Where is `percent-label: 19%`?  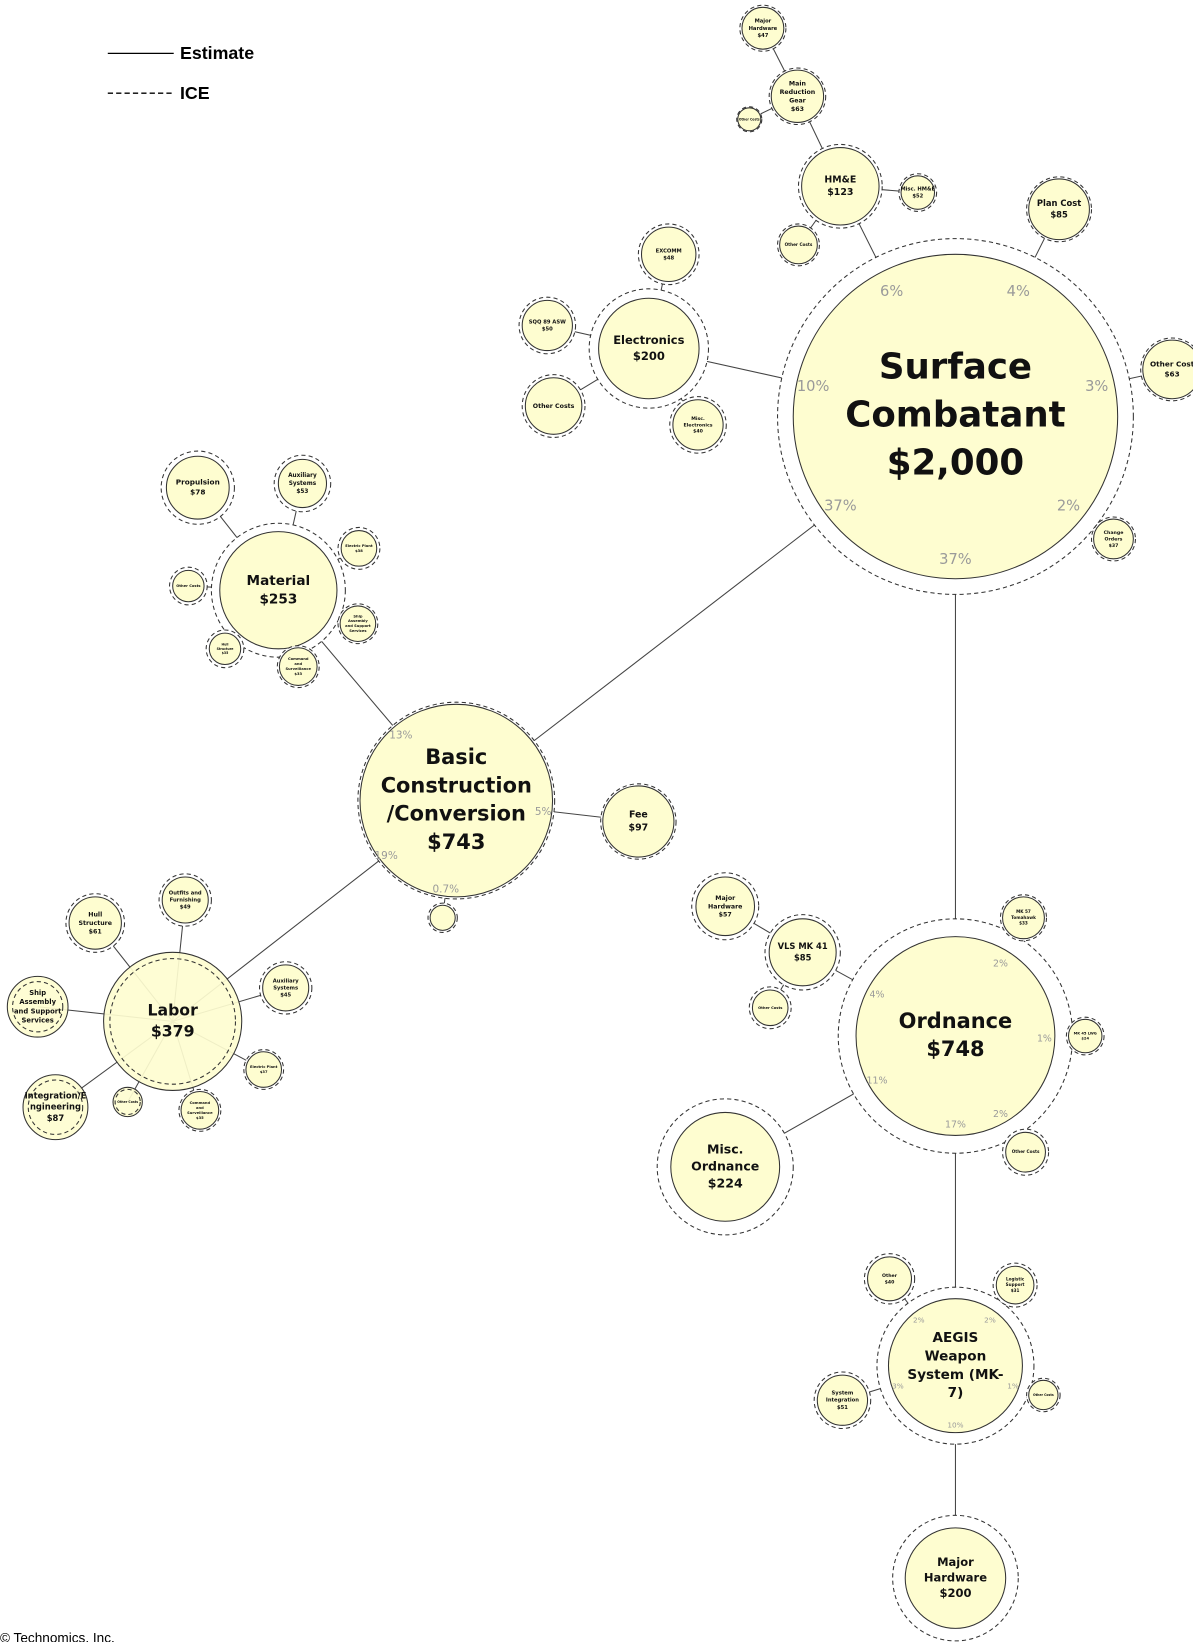
percent-label: 19% is located at coordinates (386, 856).